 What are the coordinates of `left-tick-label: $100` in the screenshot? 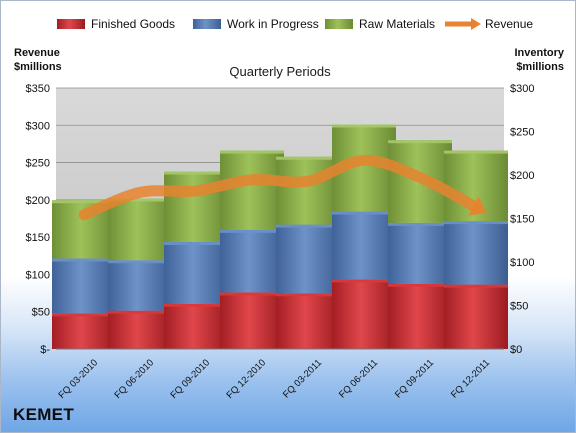 It's located at (38, 275).